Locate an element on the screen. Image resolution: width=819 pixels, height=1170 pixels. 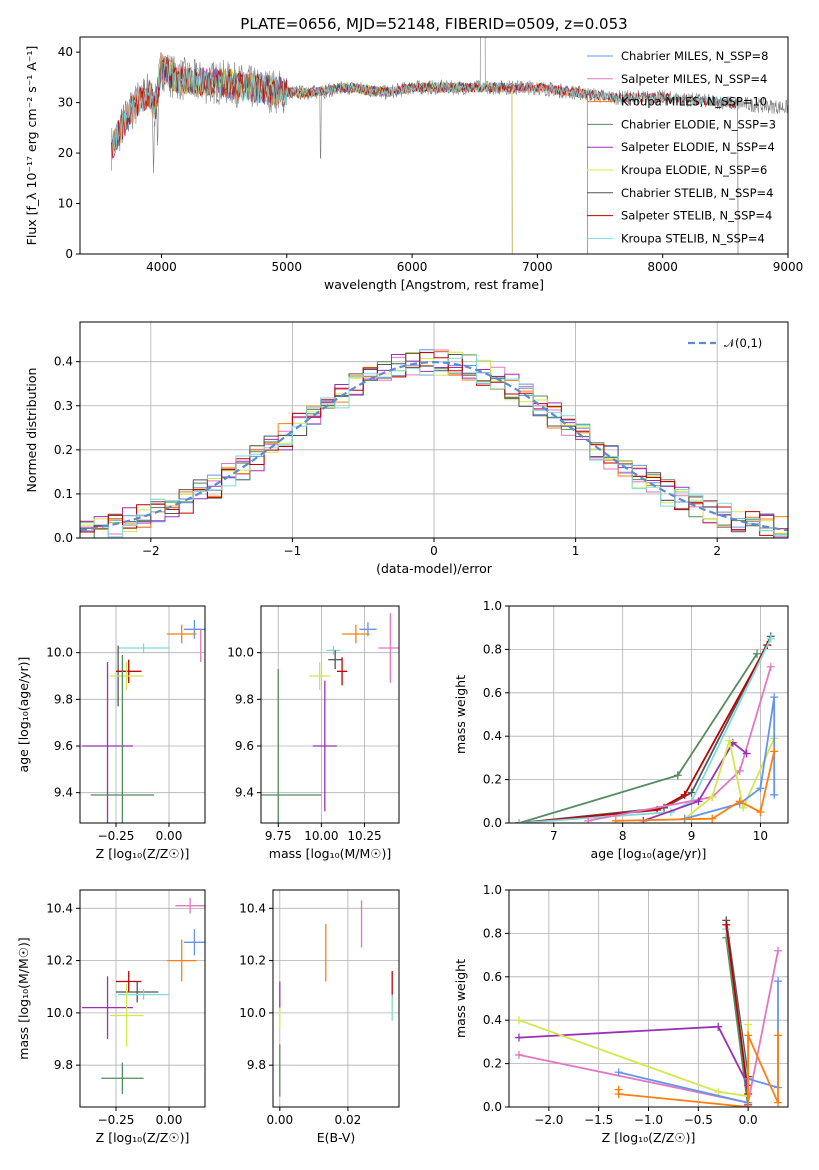
x-axis-label: age [log₁₀(age/yr)] is located at coordinates (649, 853).